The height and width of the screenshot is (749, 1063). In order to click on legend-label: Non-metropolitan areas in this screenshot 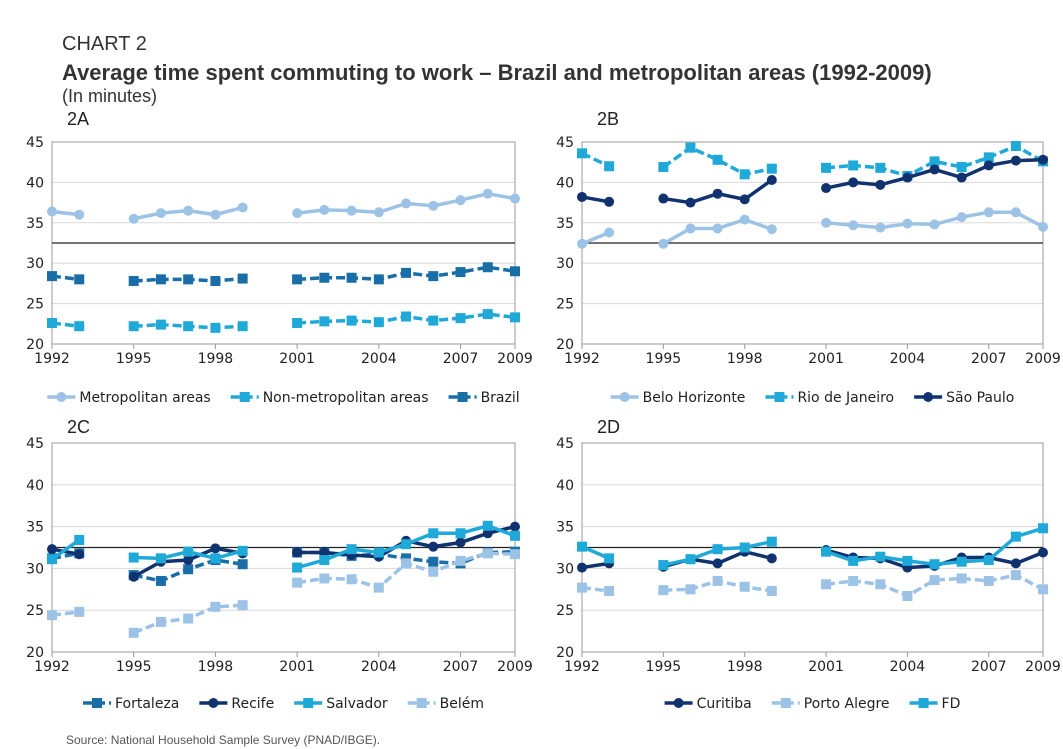, I will do `click(346, 398)`.